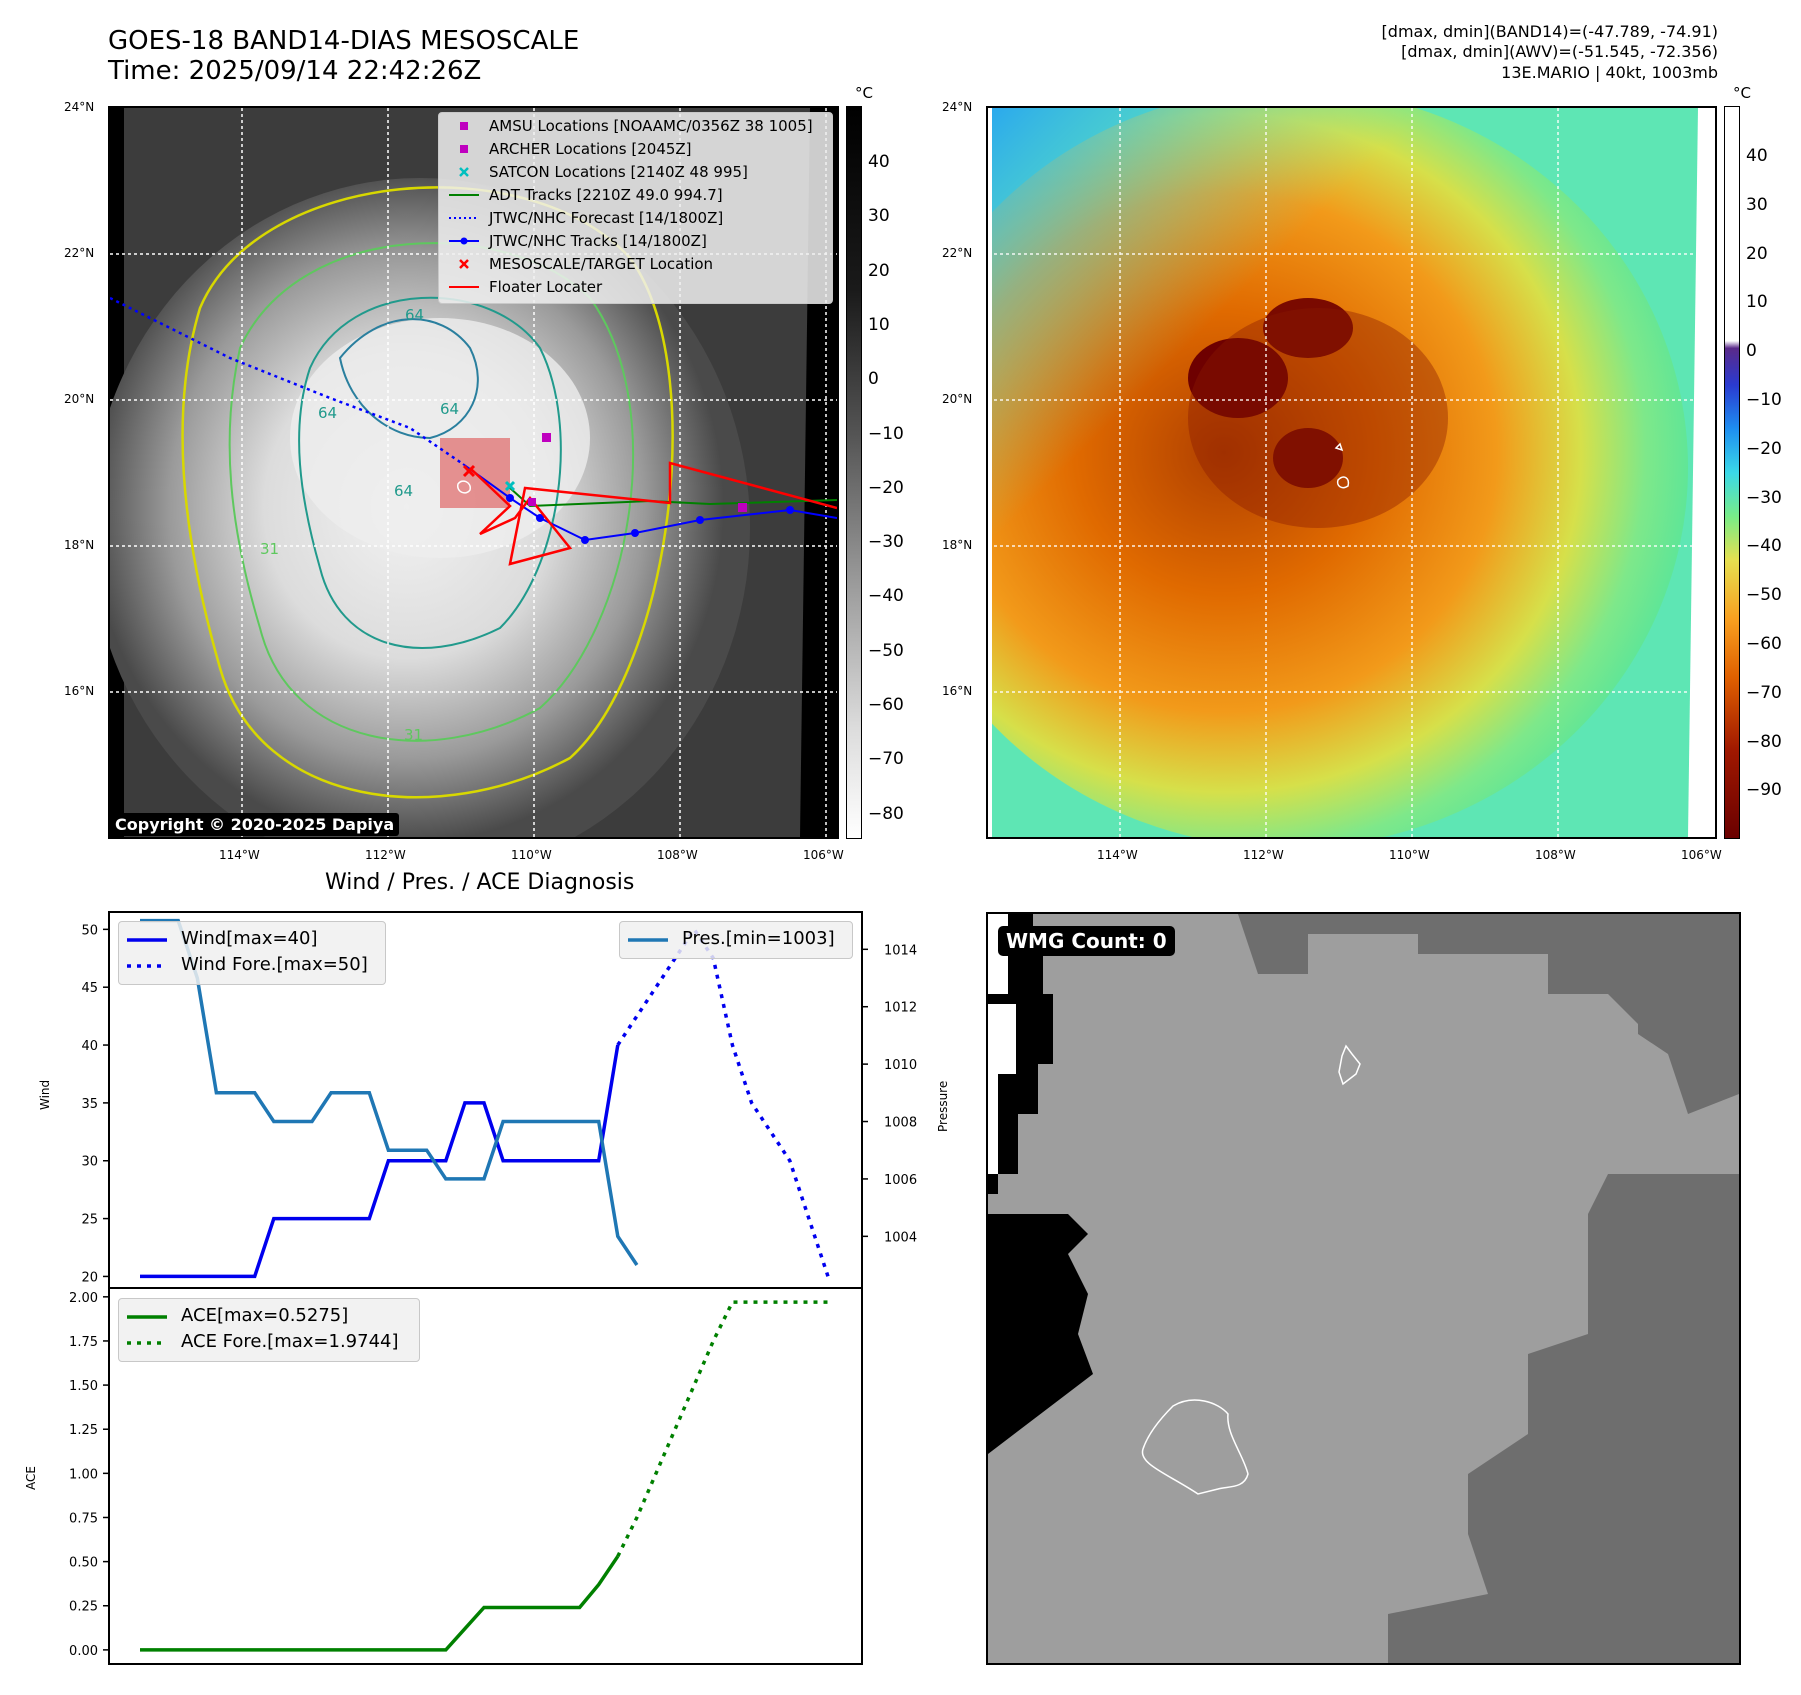  Describe the element at coordinates (886, 487) in the screenshot. I see `colorbar-tick: −20` at that location.